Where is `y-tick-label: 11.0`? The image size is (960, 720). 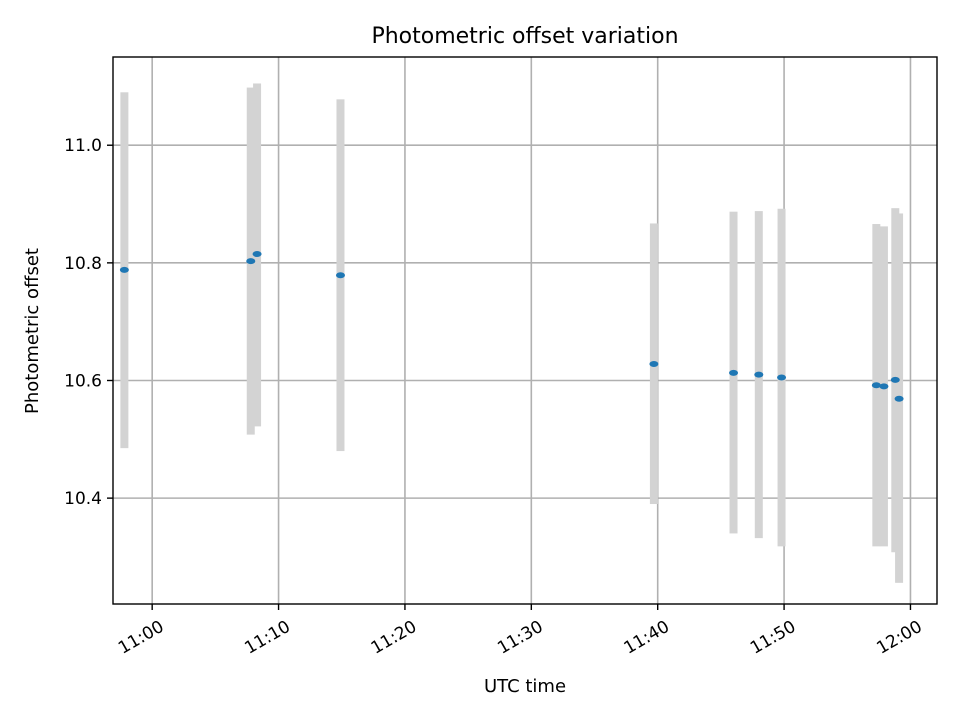
y-tick-label: 11.0 is located at coordinates (83, 146).